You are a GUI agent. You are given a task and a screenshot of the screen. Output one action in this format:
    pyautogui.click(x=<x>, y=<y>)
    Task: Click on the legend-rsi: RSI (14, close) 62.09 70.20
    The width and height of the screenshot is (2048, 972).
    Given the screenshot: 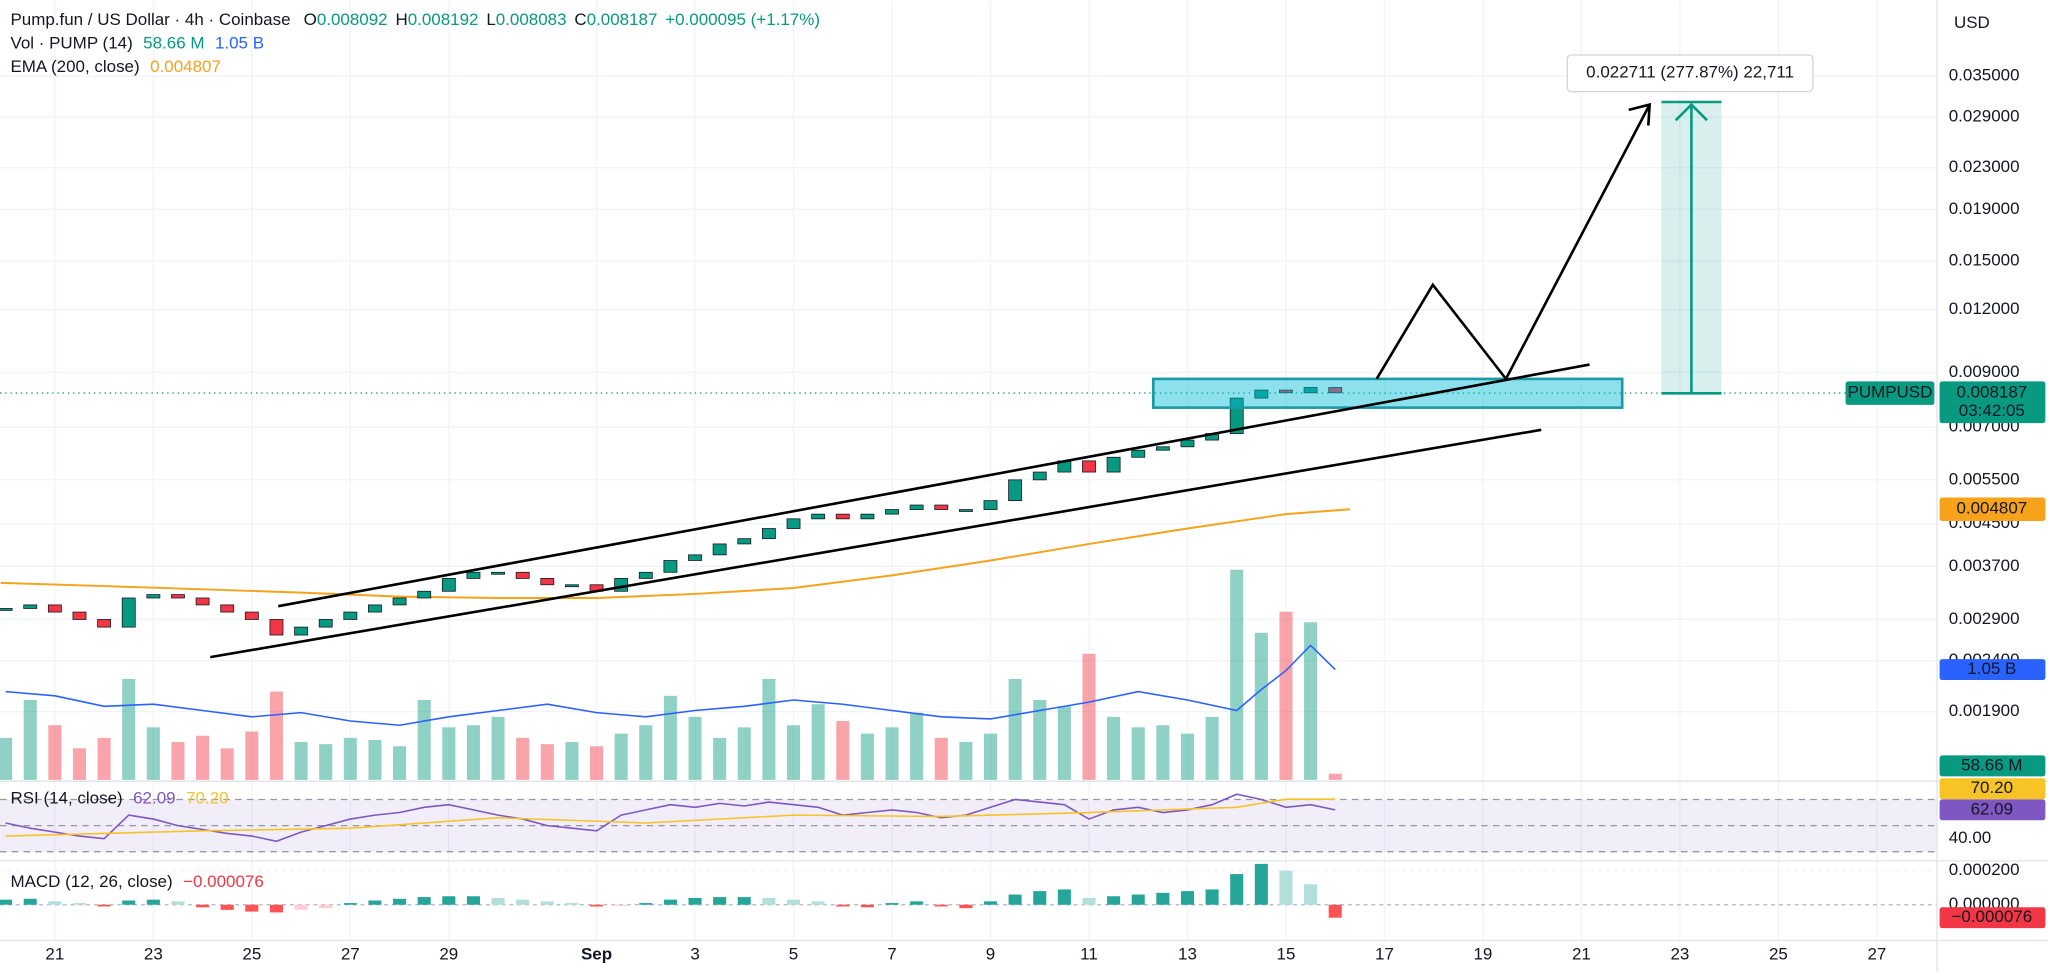 What is the action you would take?
    pyautogui.click(x=119, y=798)
    